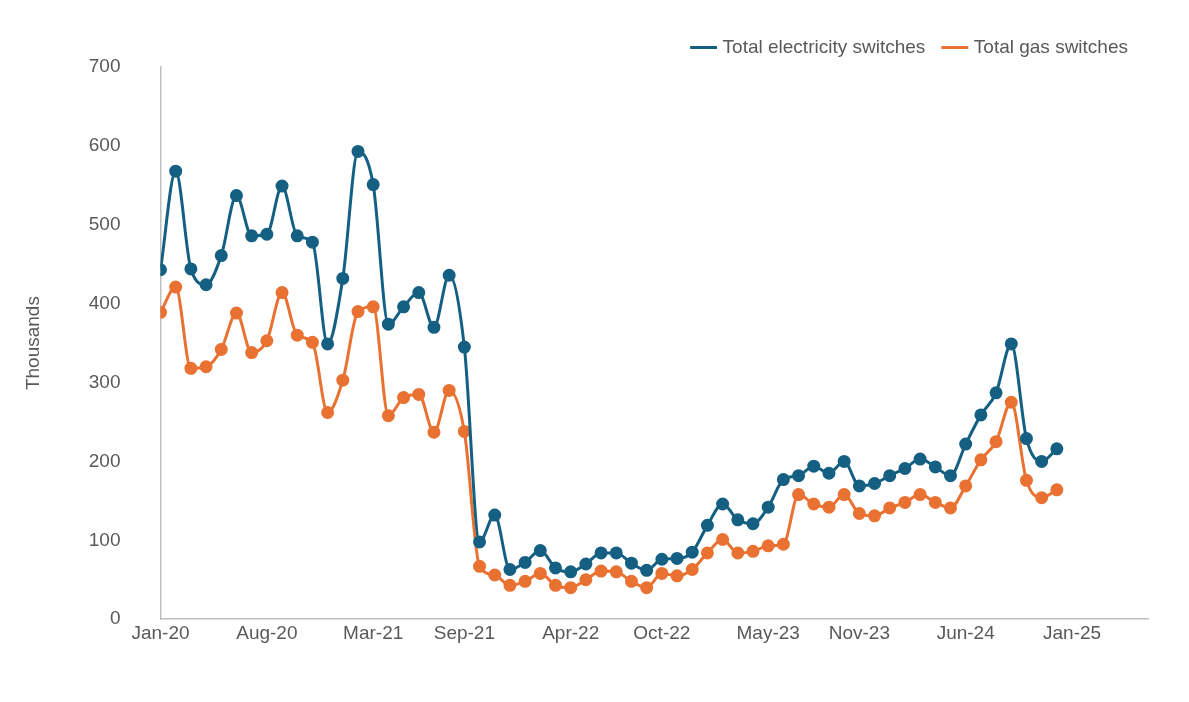 This screenshot has width=1189, height=702. What do you see at coordinates (966, 632) in the screenshot?
I see `x-tick-label: Jun-24` at bounding box center [966, 632].